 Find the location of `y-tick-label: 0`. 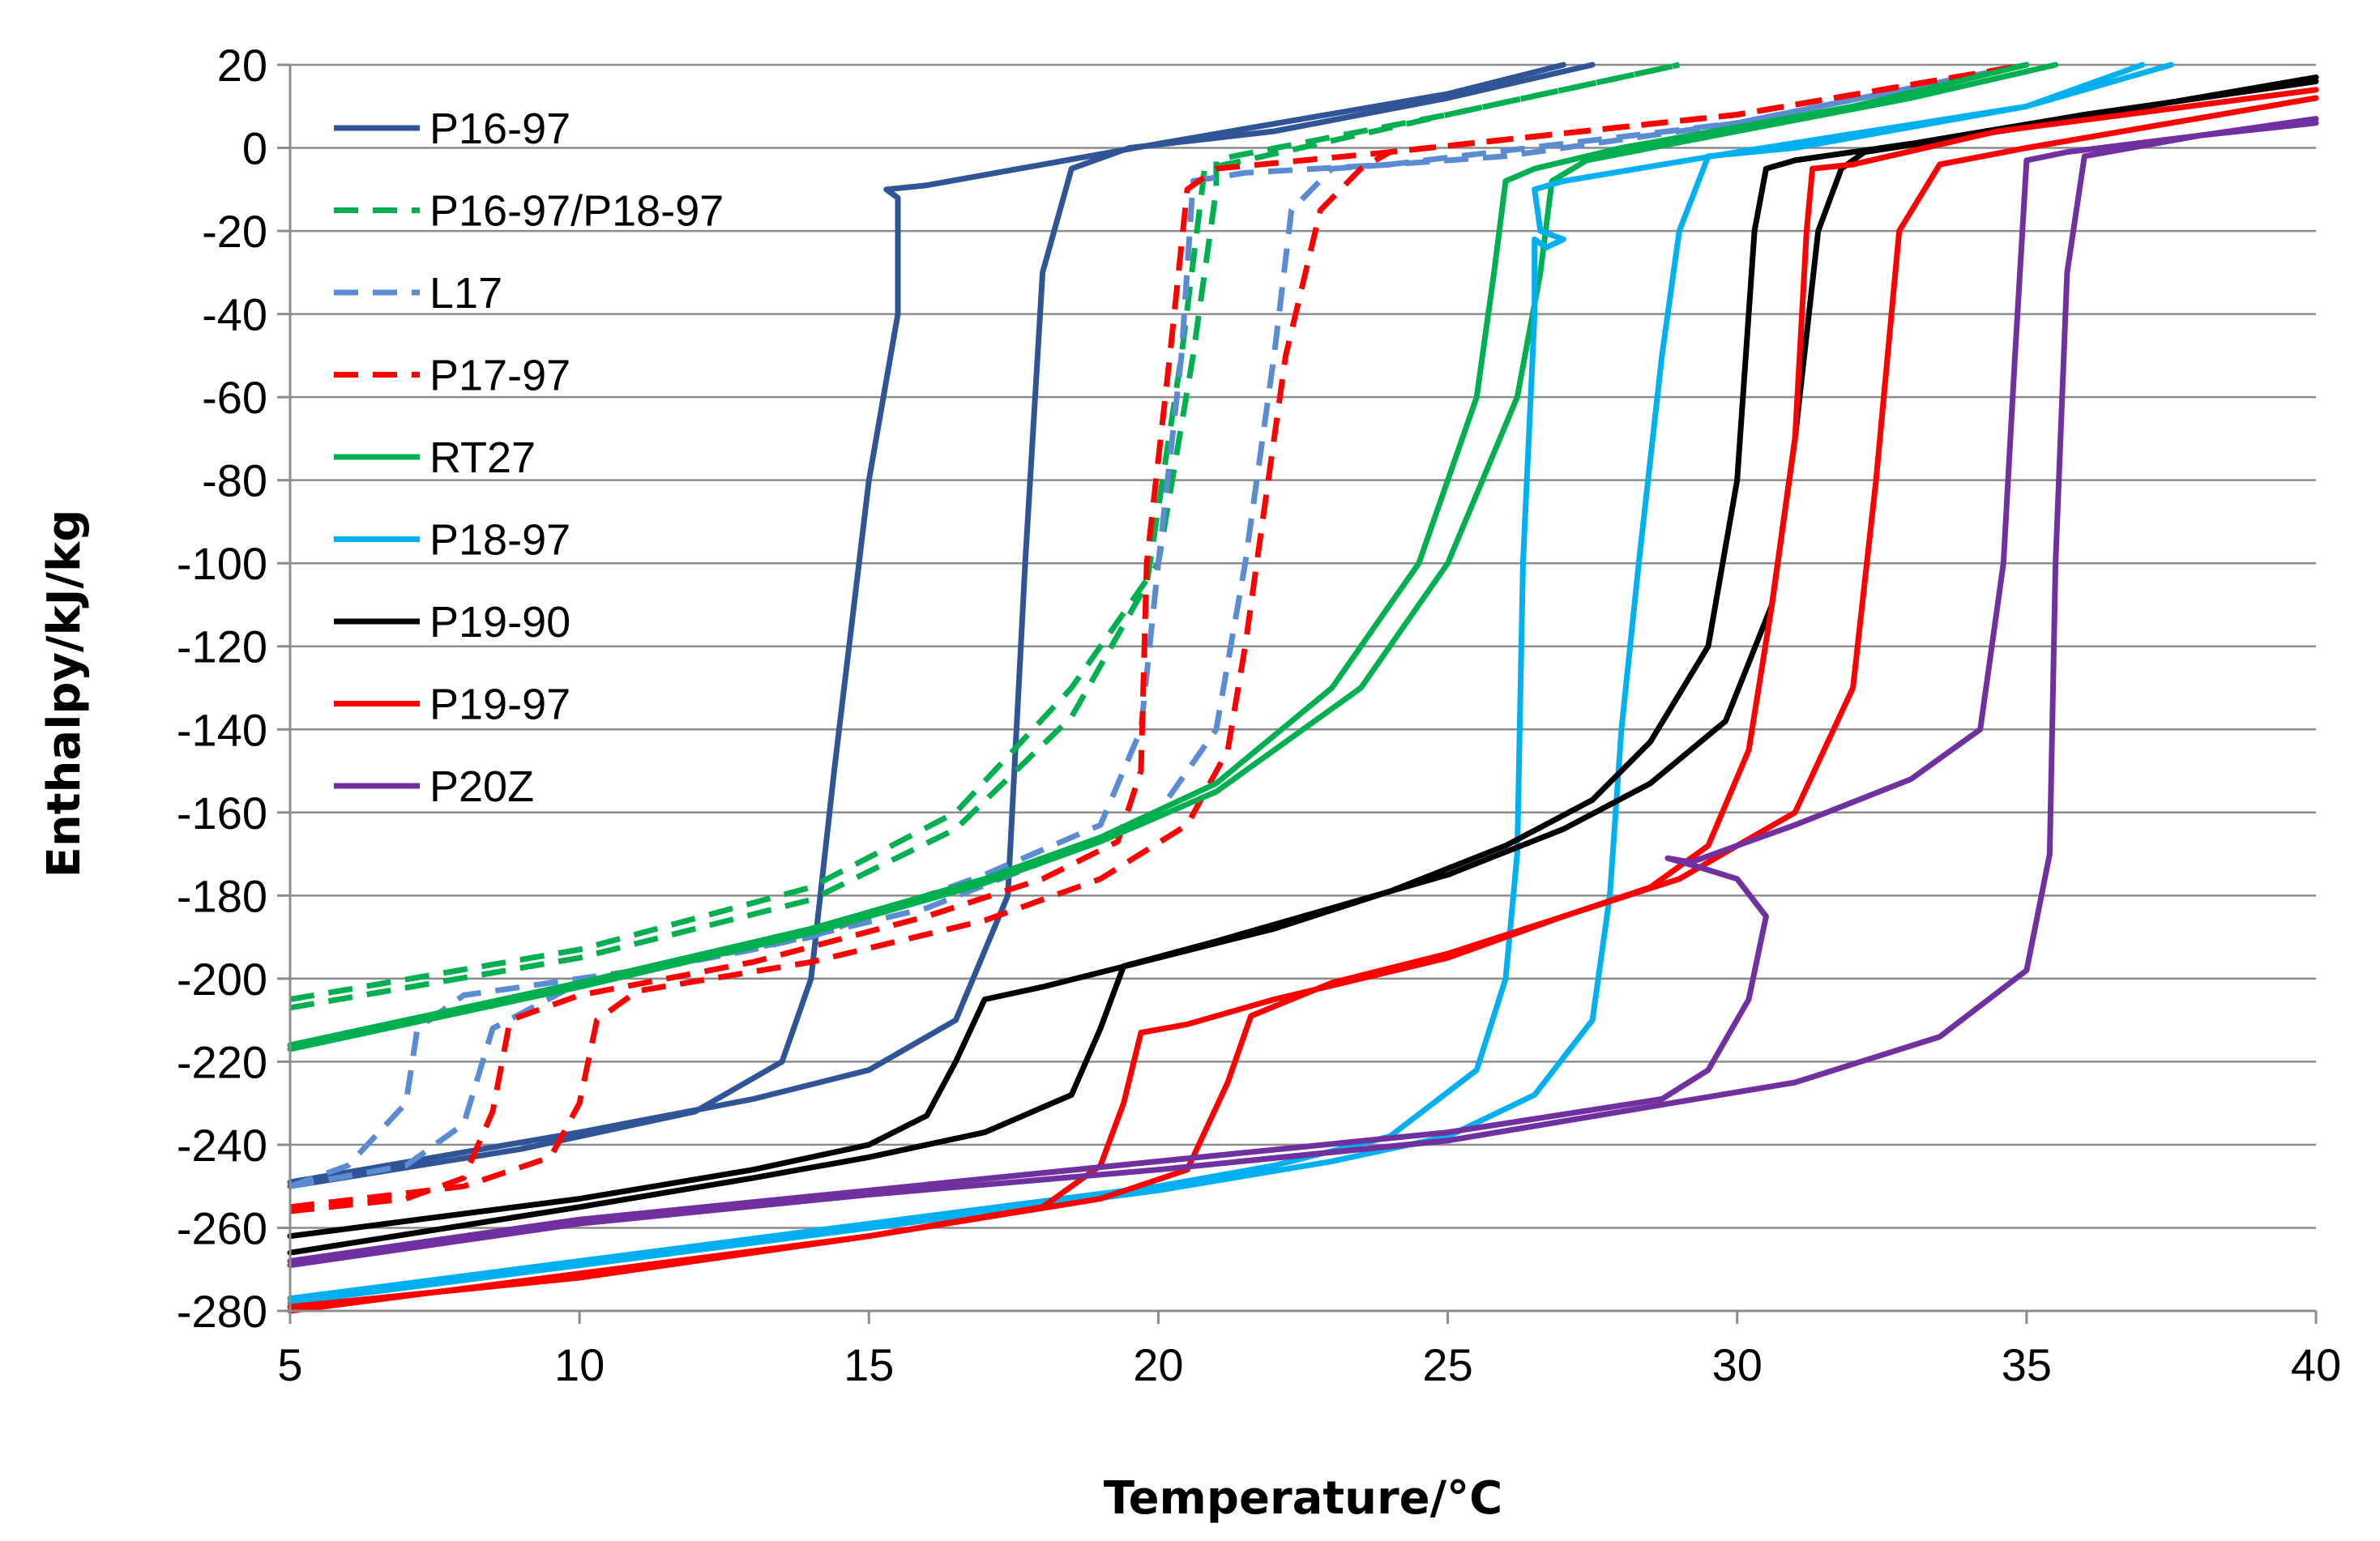

y-tick-label: 0 is located at coordinates (255, 148).